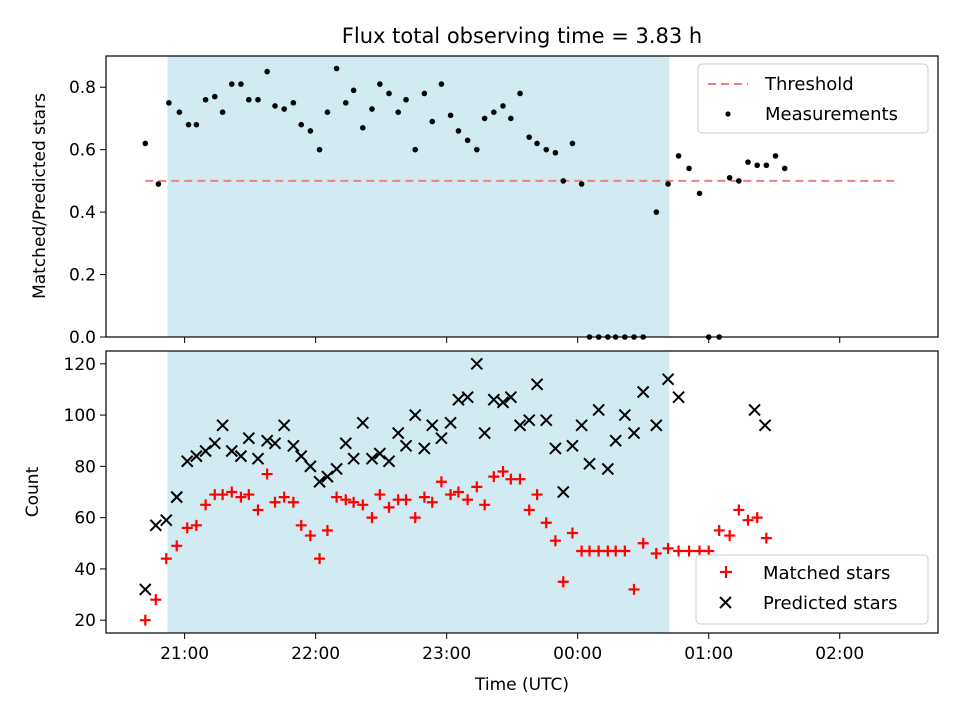 This screenshot has height=720, width=960. What do you see at coordinates (85, 493) in the screenshot?
I see `bottom-y-ticks: 20 40 60 80 100 120` at bounding box center [85, 493].